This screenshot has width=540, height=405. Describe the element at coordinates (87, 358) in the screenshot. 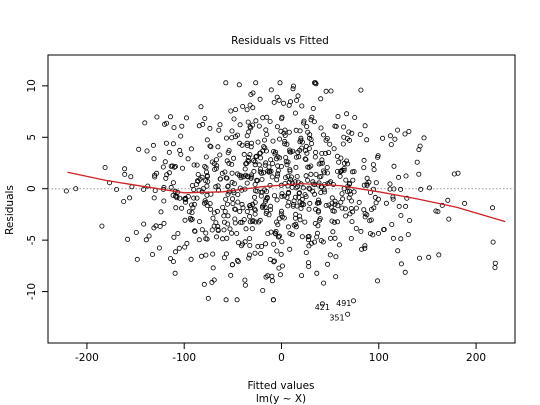

I see `x-tick-label: -200` at that location.